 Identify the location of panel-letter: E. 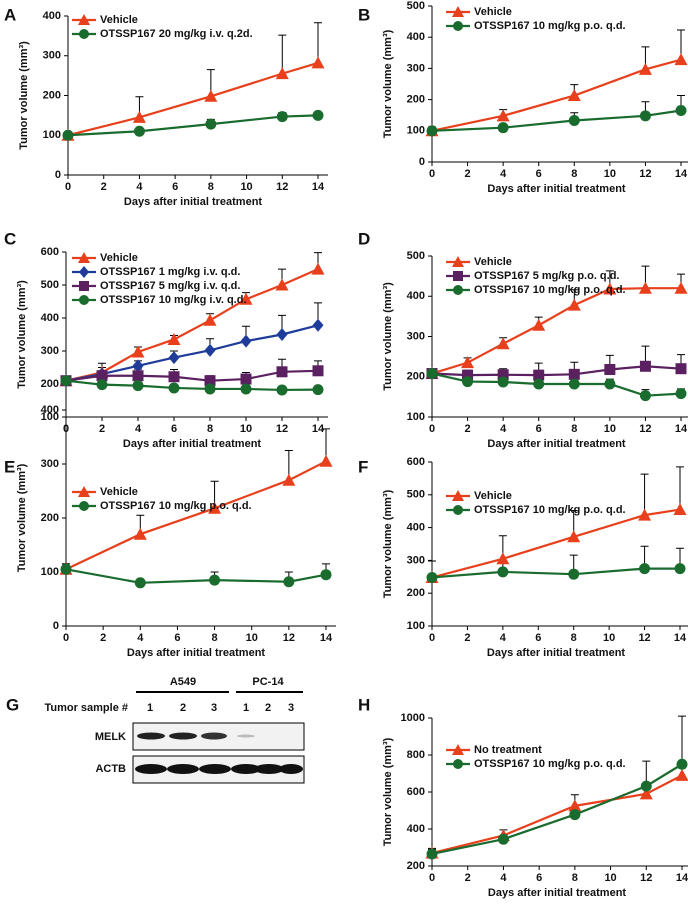
(9, 466).